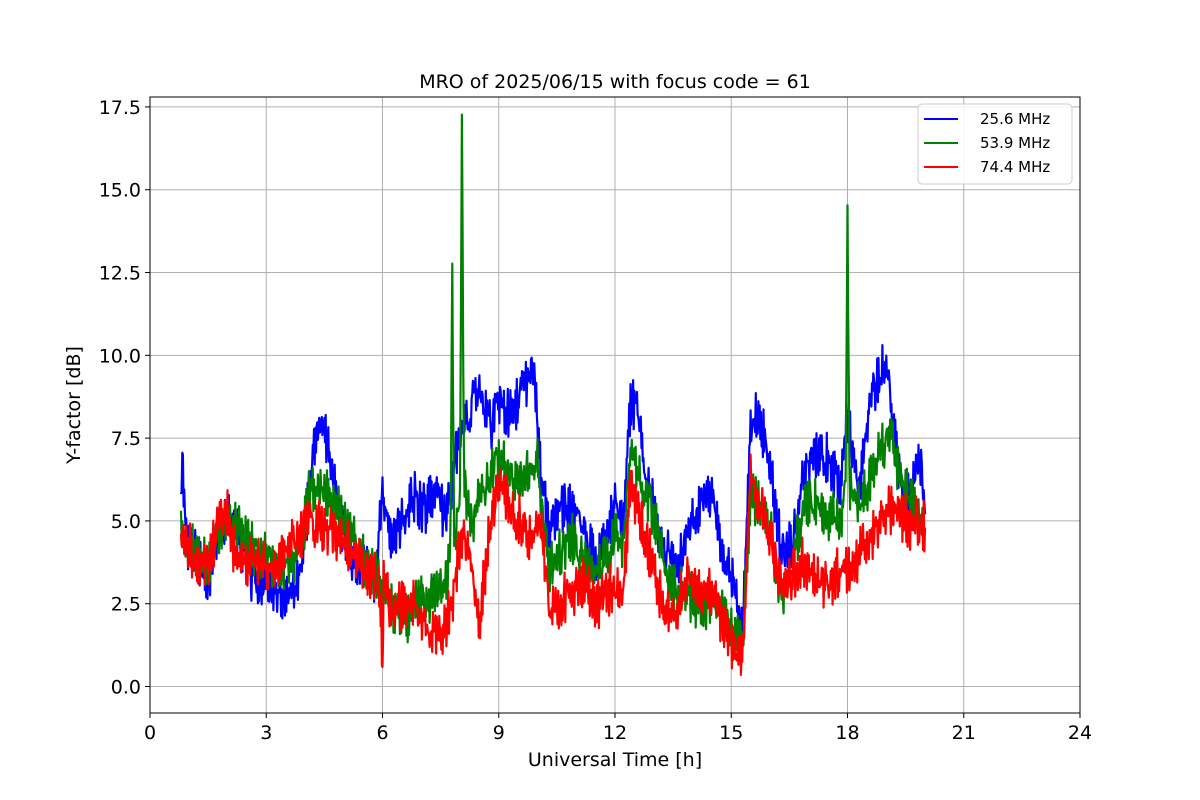 The image size is (1200, 800). I want to click on x-axis-label: Universal Time [h], so click(615, 760).